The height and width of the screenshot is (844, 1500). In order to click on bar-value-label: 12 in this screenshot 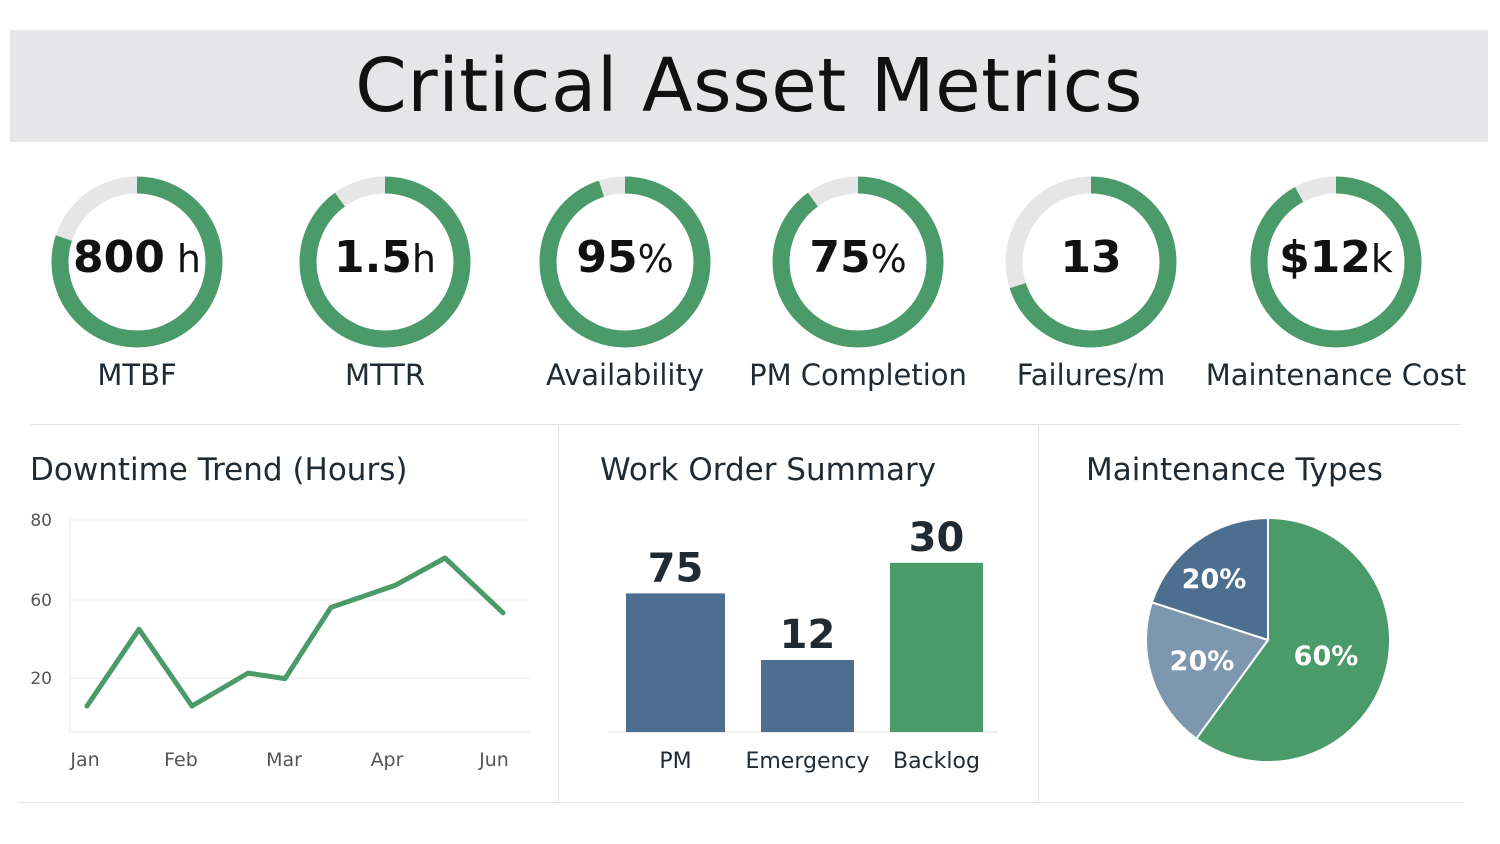, I will do `click(808, 635)`.